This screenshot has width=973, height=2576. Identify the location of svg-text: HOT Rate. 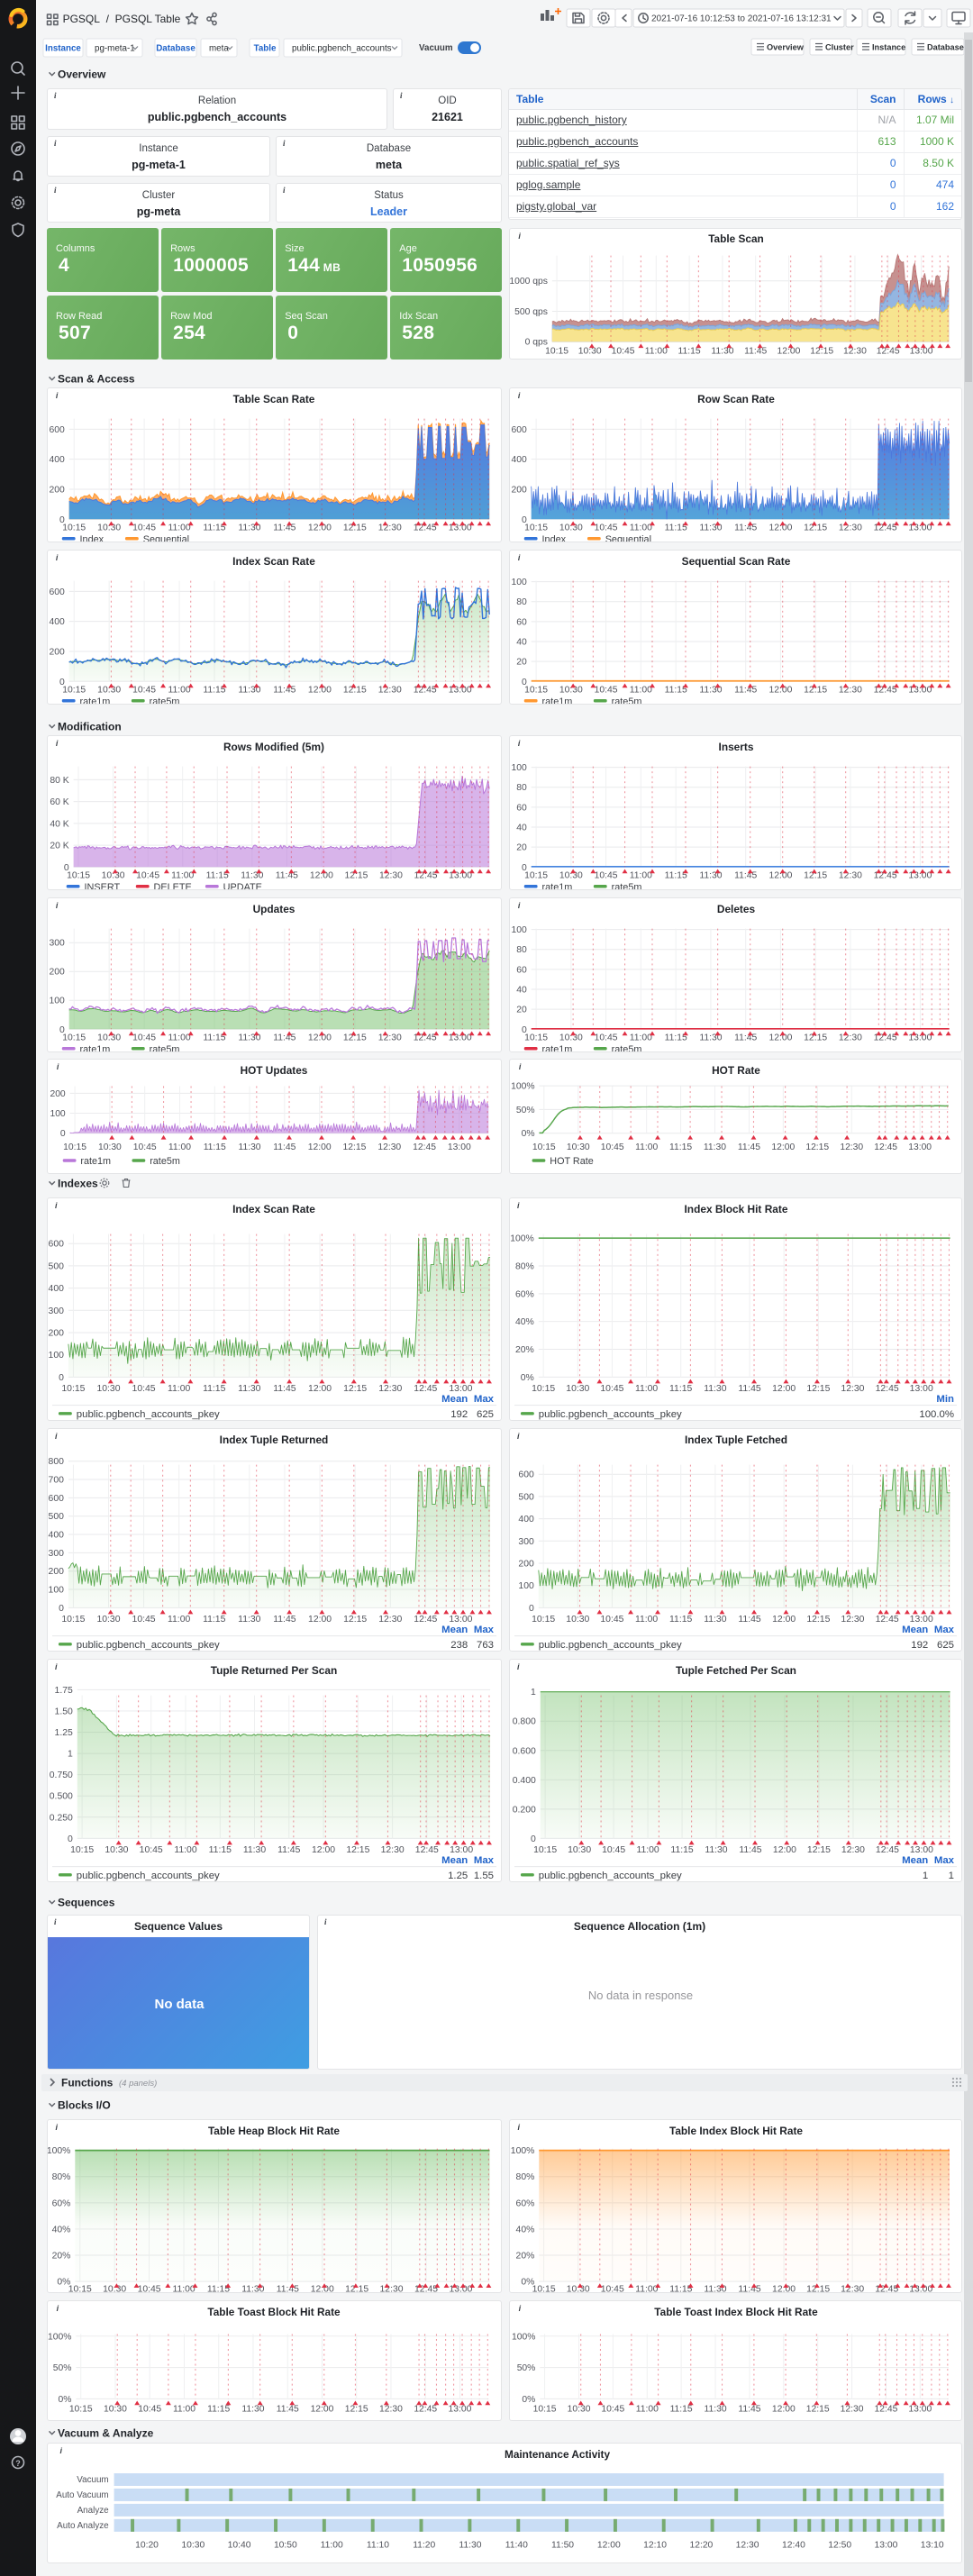
(572, 1161).